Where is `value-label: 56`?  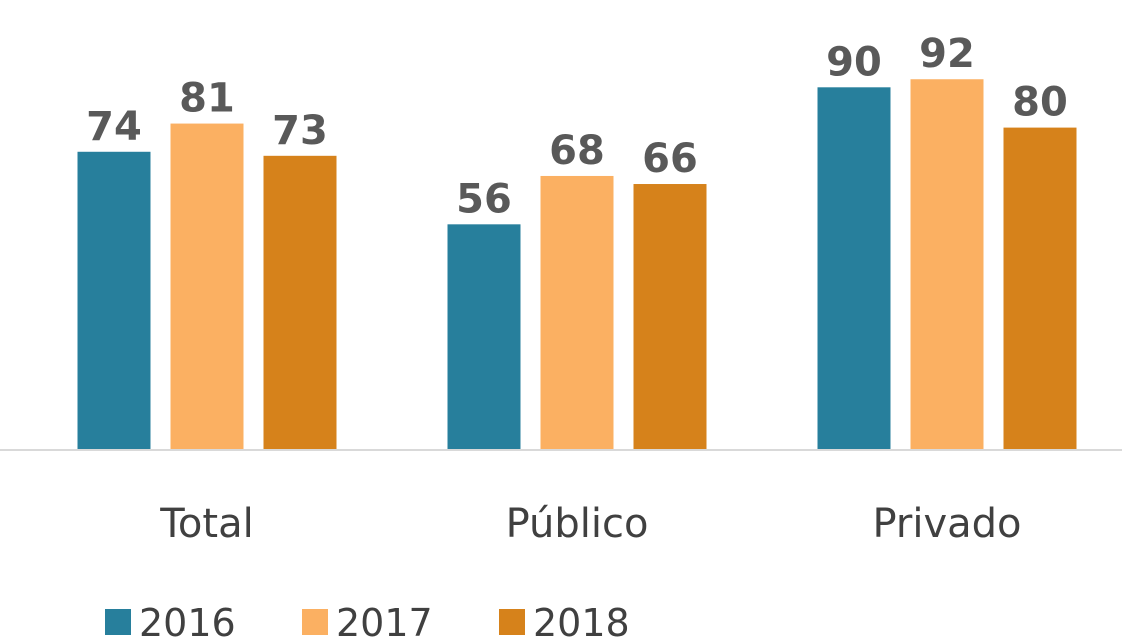
value-label: 56 is located at coordinates (484, 199).